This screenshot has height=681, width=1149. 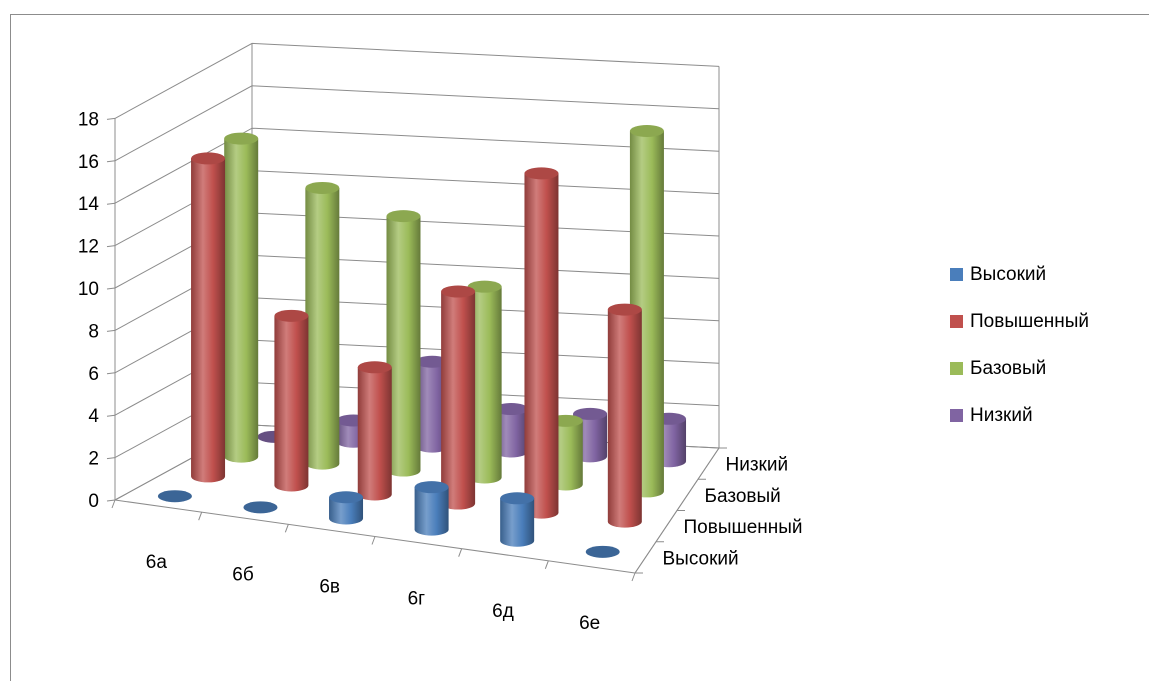 I want to click on y-tick-label: 14, so click(x=89, y=204).